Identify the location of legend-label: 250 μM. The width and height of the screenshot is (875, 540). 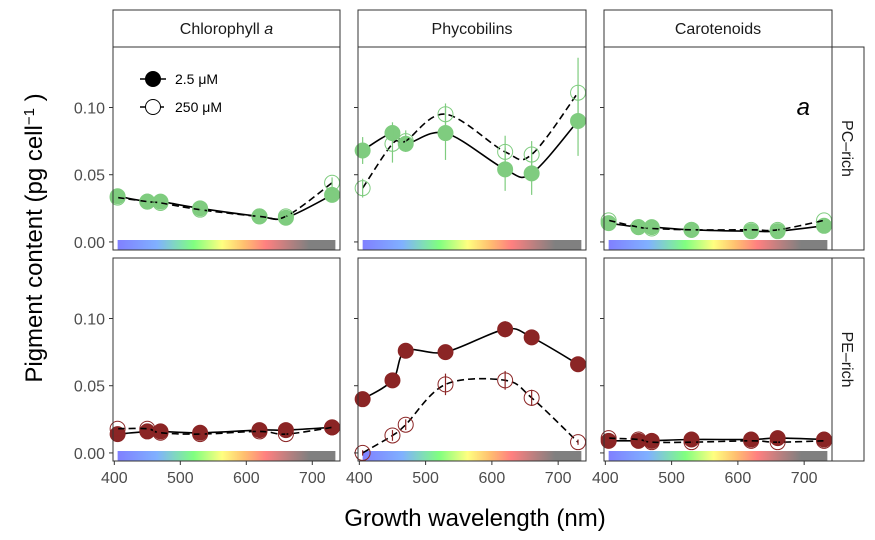
(198, 107).